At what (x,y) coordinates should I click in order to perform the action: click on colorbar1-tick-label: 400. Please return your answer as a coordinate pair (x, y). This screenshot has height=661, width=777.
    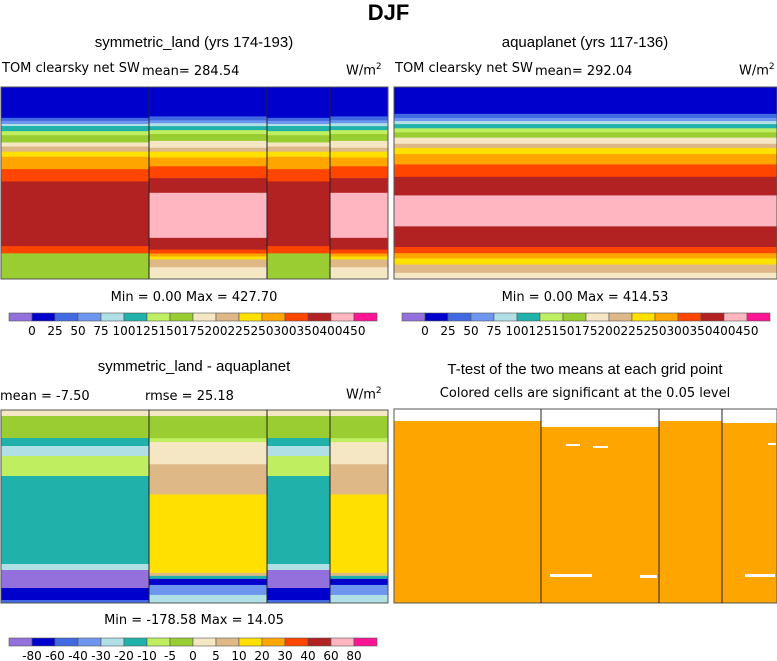
    Looking at the image, I should click on (331, 331).